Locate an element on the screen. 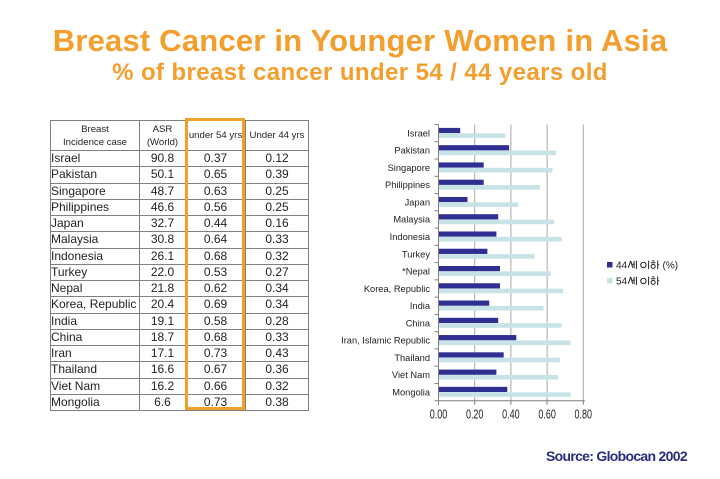 The height and width of the screenshot is (479, 720). svg-text: India is located at coordinates (420, 306).